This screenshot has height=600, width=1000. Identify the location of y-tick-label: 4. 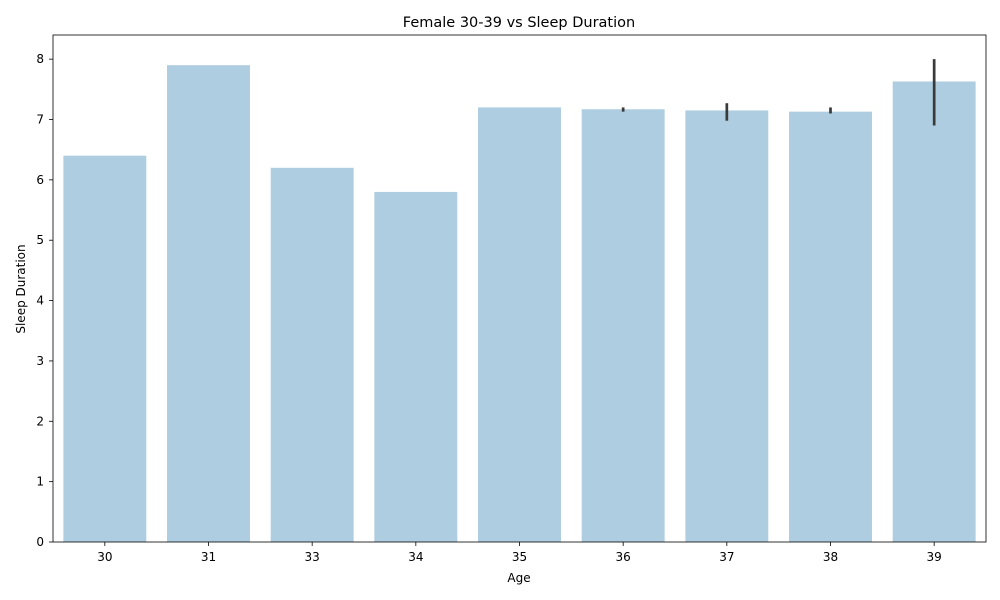
(40, 301).